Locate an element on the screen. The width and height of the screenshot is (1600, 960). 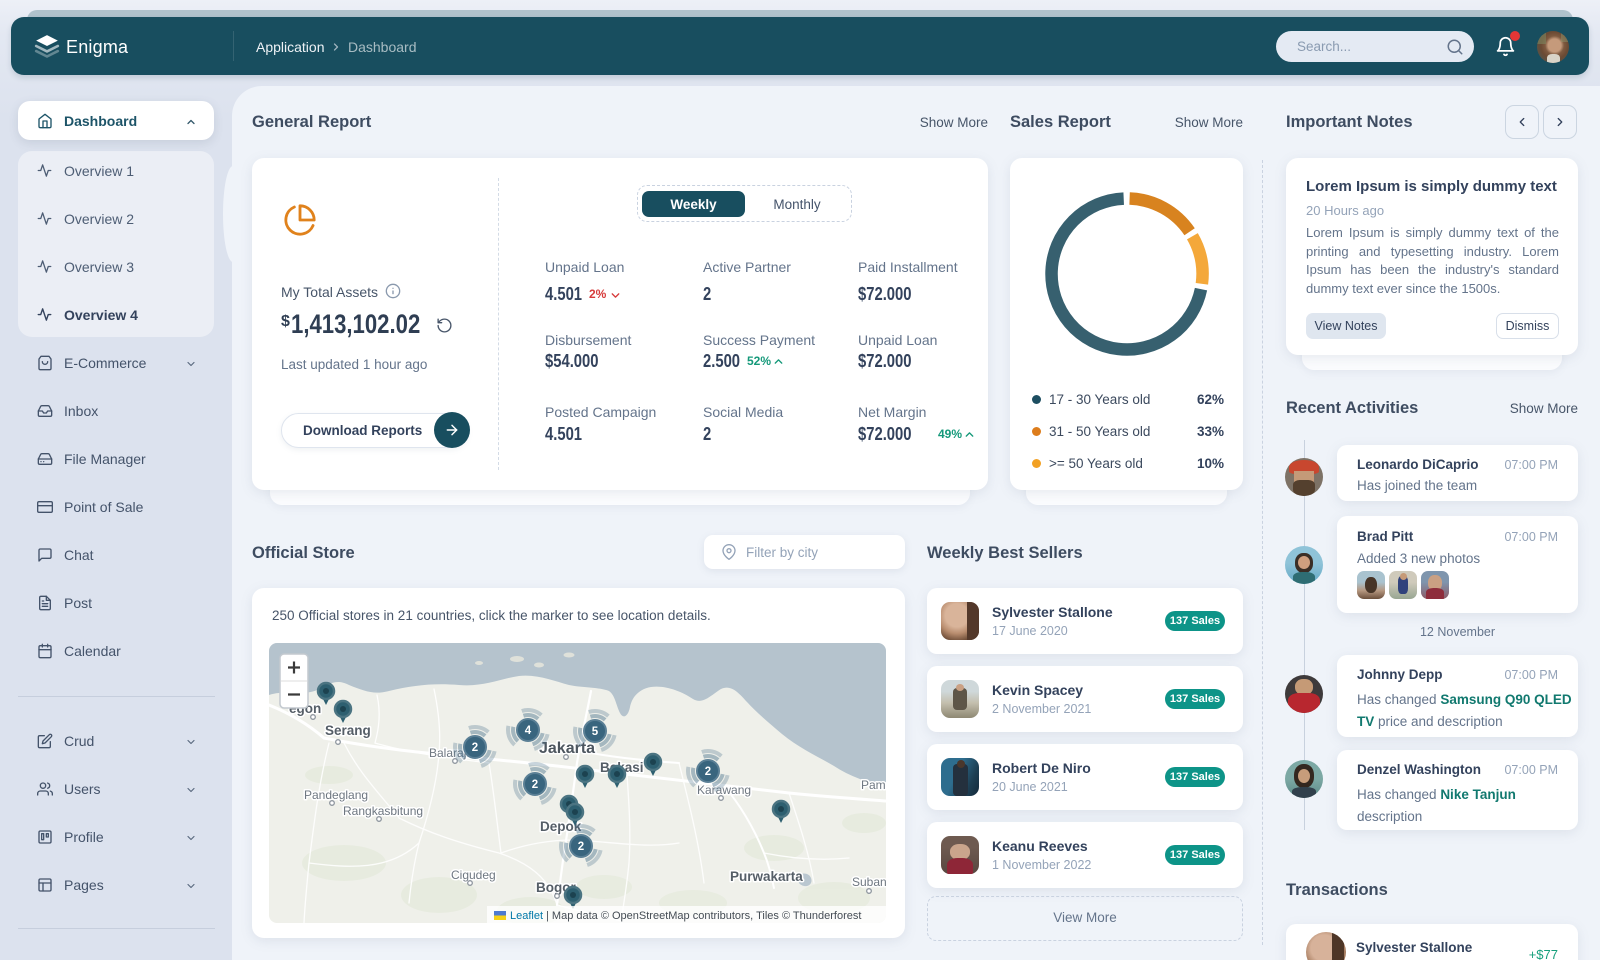
svg-text: Depok is located at coordinates (561, 826).